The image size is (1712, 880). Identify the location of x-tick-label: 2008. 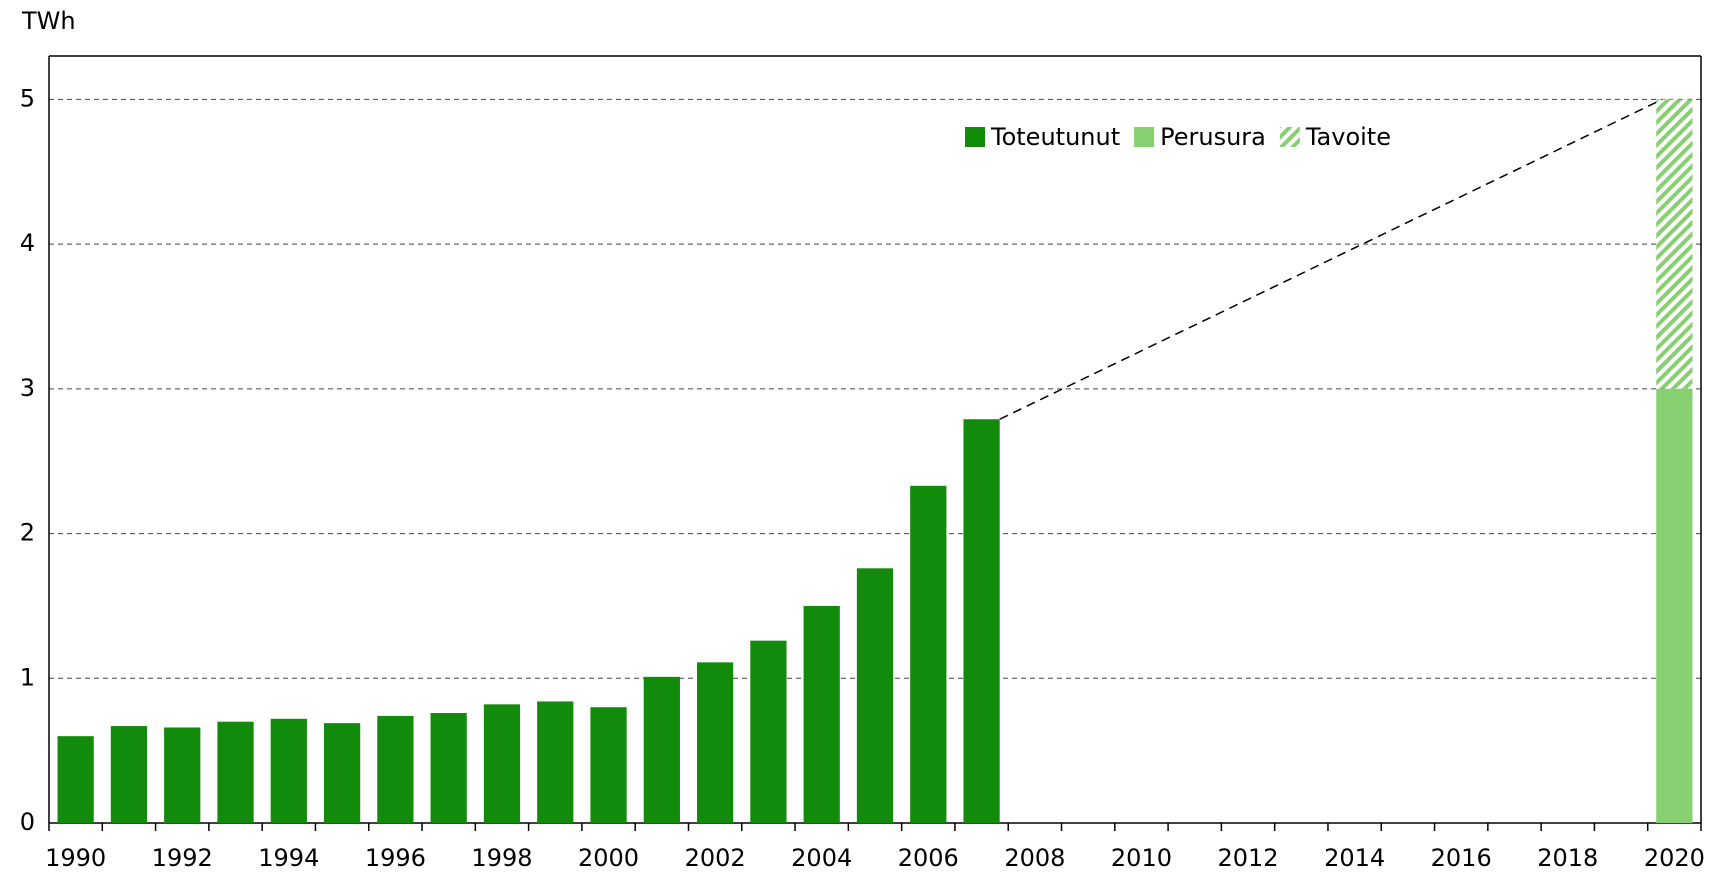
(1034, 858).